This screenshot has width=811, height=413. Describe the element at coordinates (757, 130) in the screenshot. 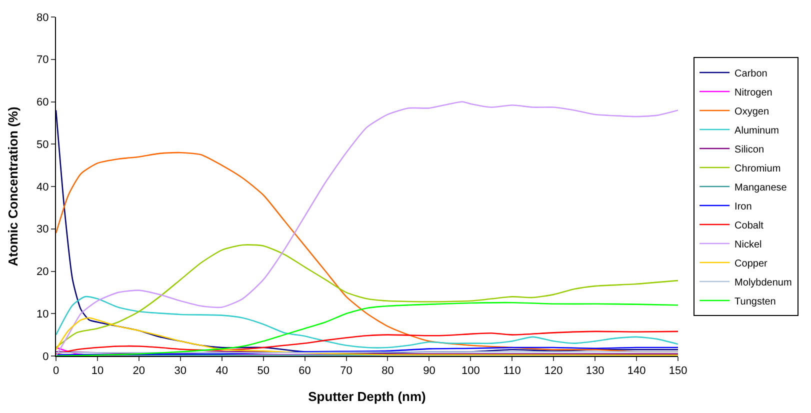

I see `legend-label: Aluminum` at that location.